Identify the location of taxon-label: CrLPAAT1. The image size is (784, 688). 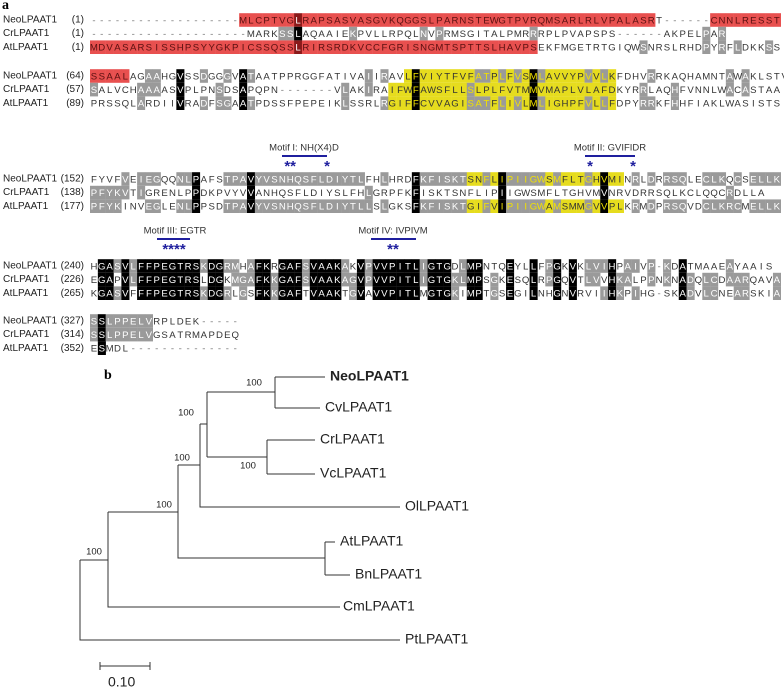
(352, 439).